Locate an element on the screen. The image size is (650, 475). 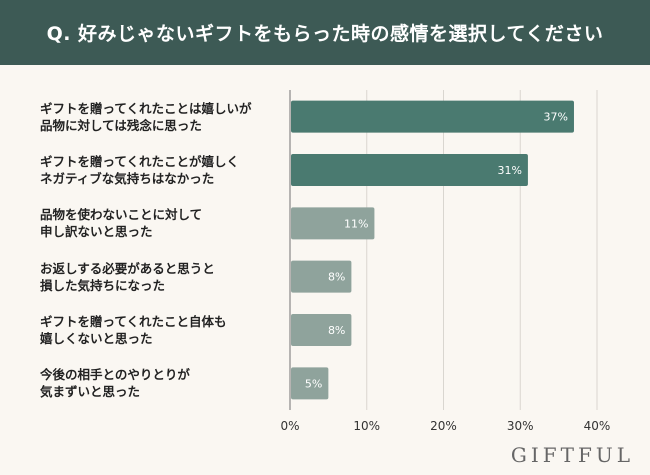
bar-value-label: 5% is located at coordinates (313, 383).